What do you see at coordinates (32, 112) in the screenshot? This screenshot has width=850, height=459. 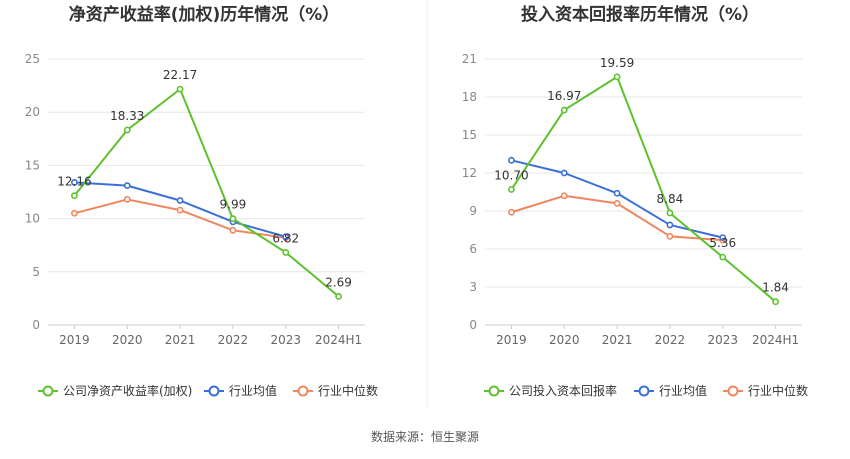 I see `y-tick-label: 20` at bounding box center [32, 112].